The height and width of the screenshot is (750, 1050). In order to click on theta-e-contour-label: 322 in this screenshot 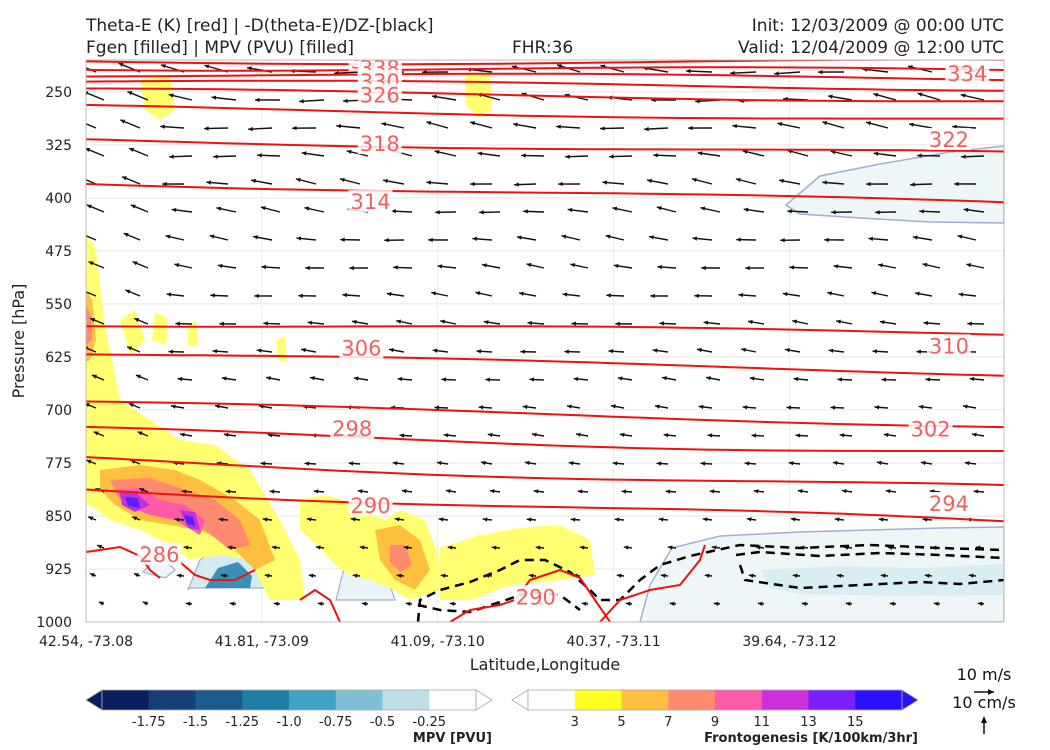, I will do `click(949, 140)`.